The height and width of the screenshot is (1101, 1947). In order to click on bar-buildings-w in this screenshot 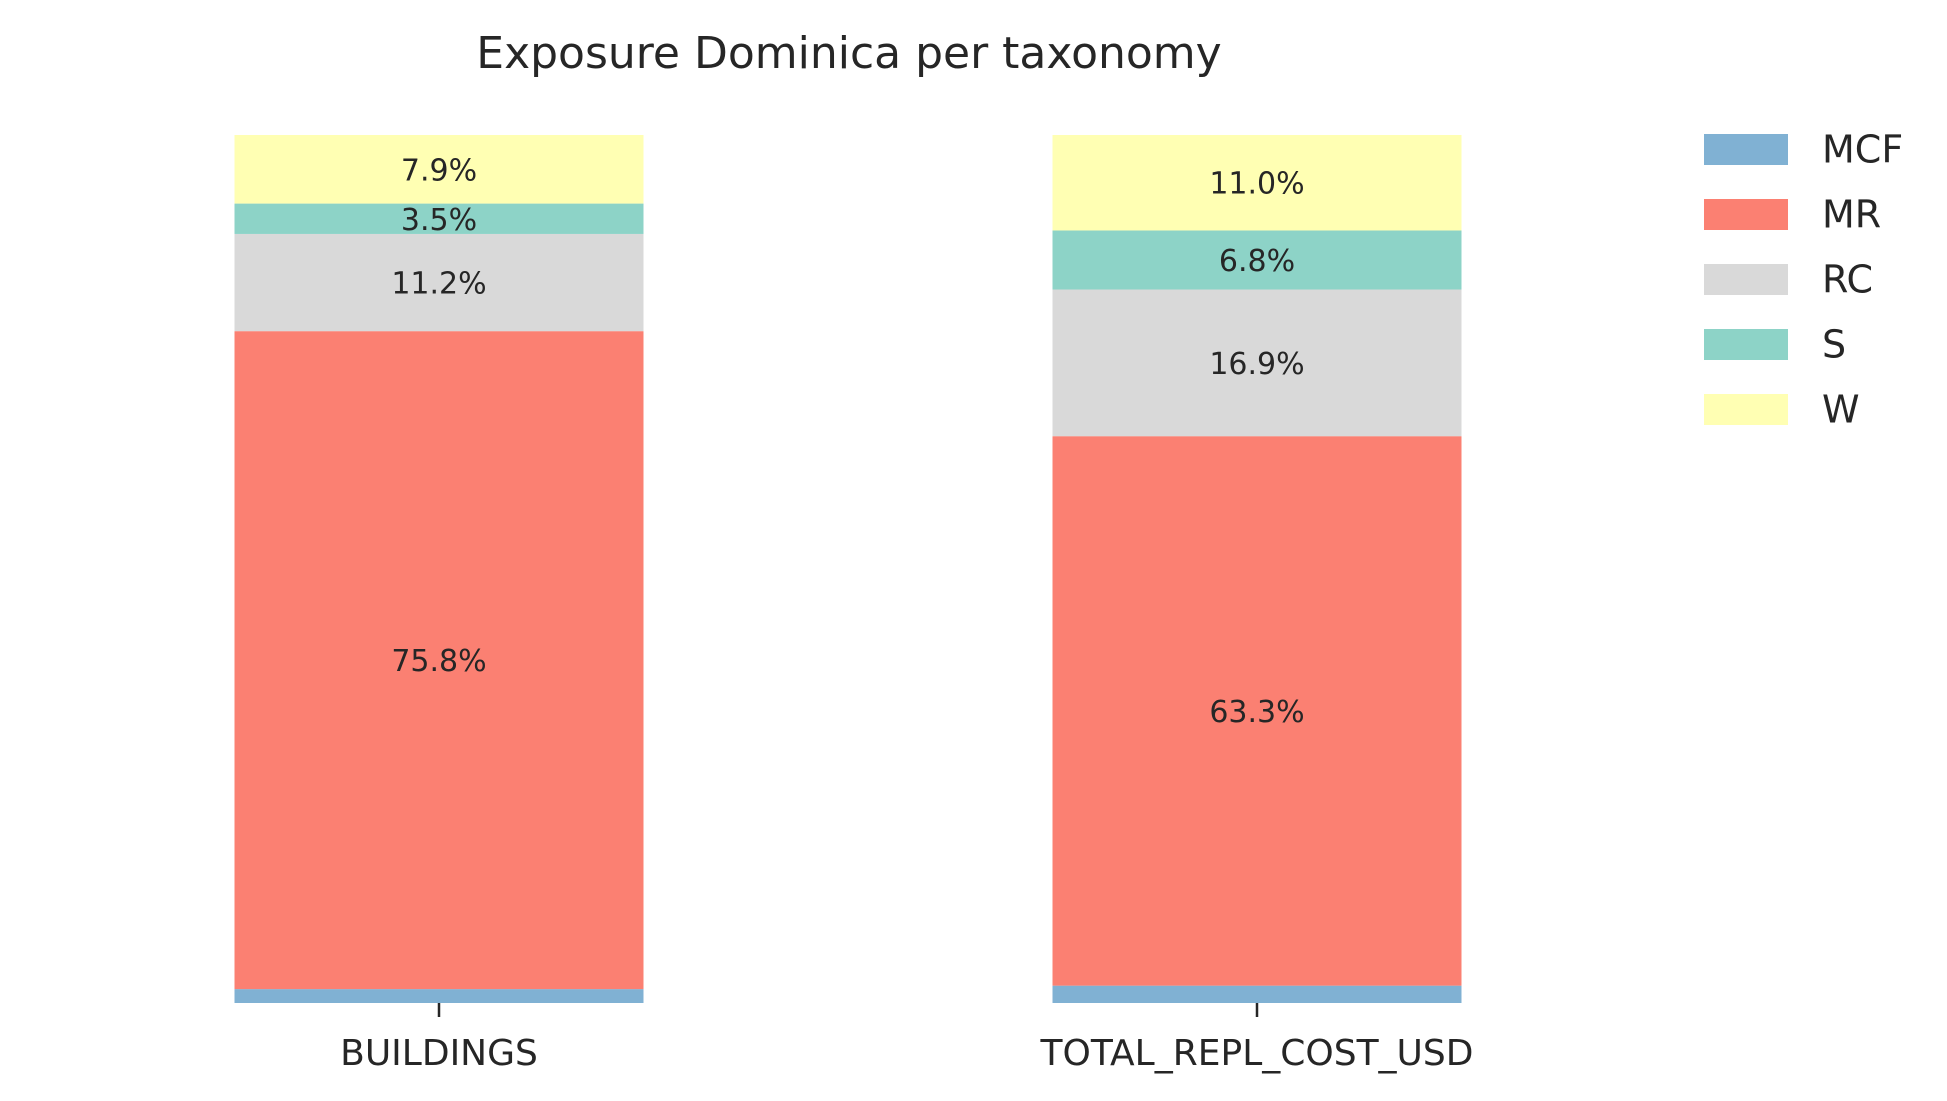, I will do `click(439, 169)`.